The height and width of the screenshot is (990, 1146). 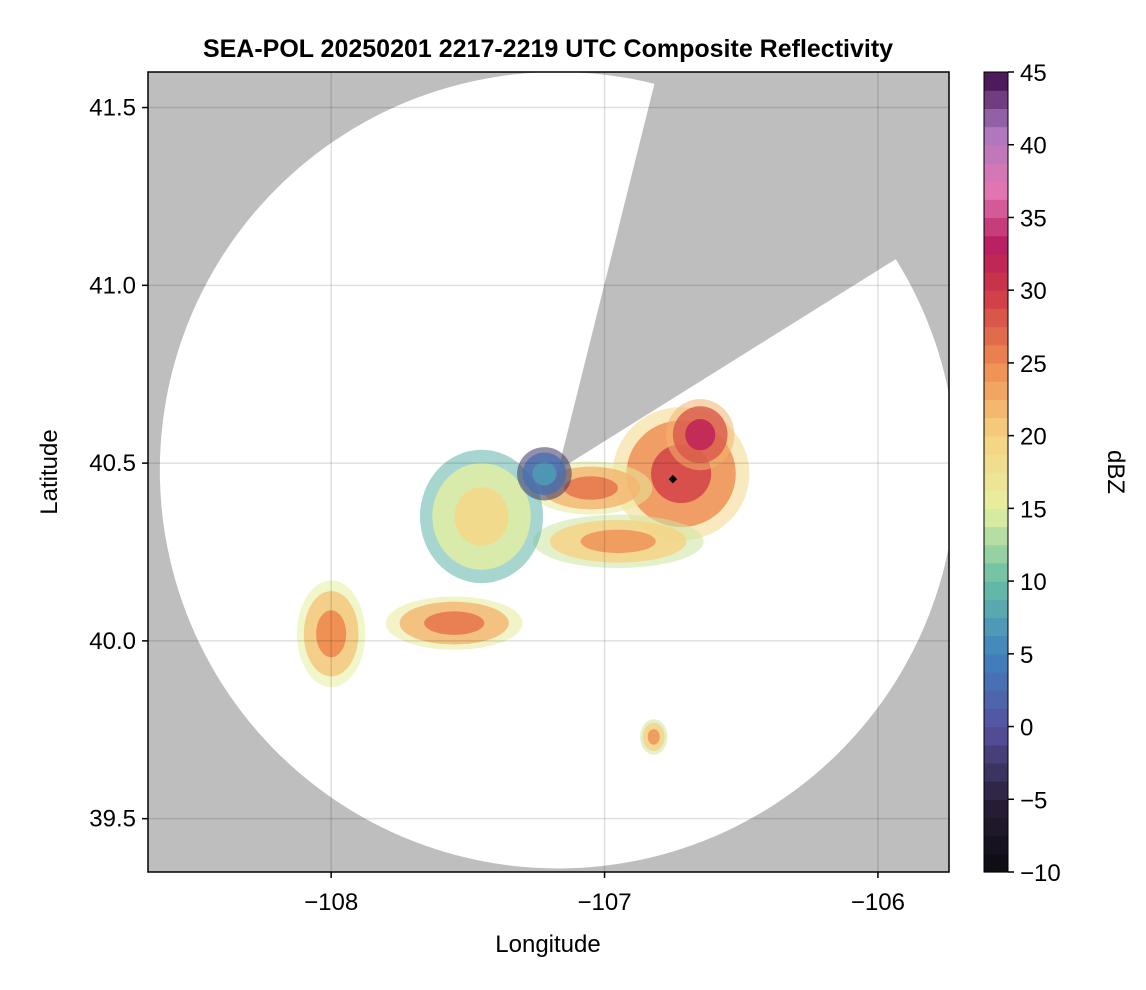 I want to click on x-tick-label: −108, so click(x=331, y=902).